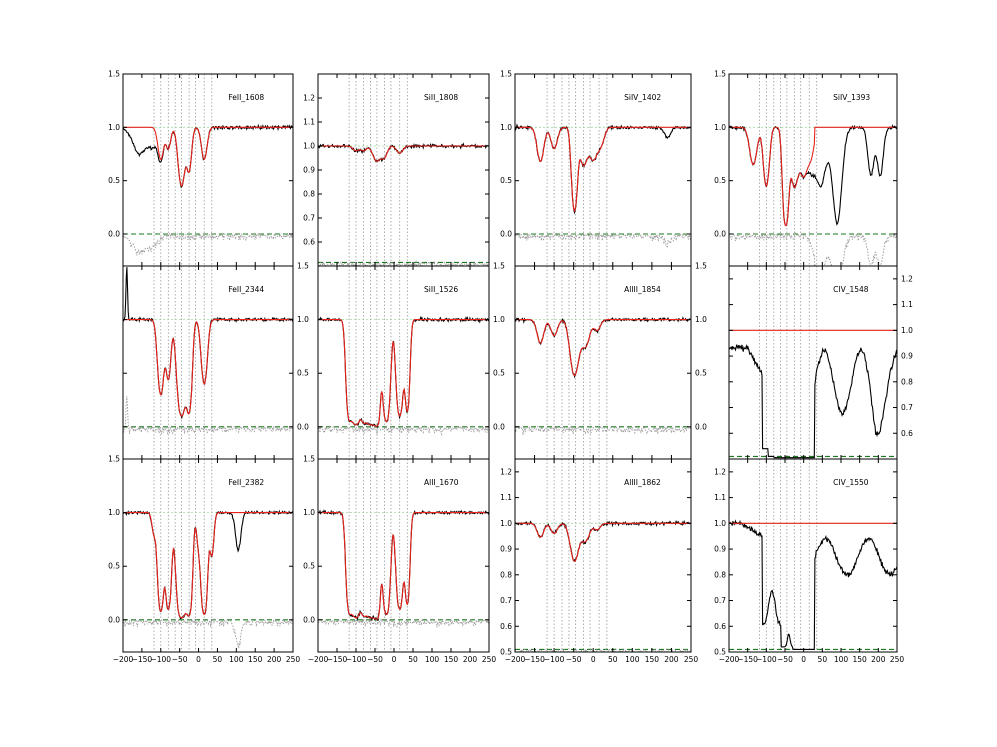 The height and width of the screenshot is (747, 997). I want to click on panel-siiv-1402: 0.0 0.5 1.0 1.5 SiIV_1402, so click(596, 168).